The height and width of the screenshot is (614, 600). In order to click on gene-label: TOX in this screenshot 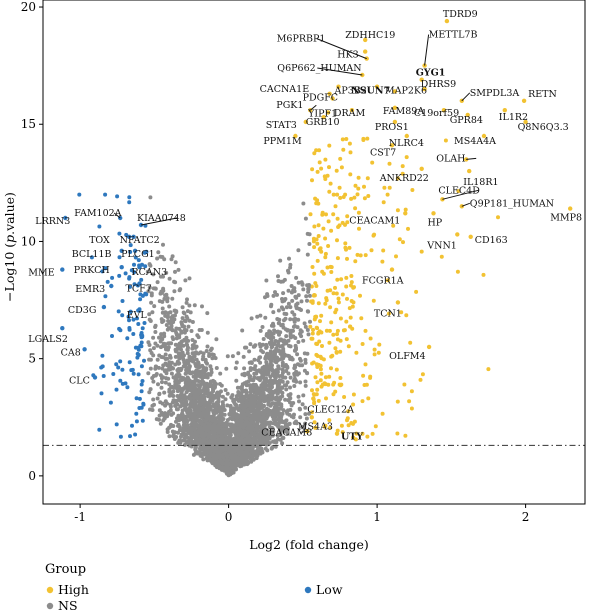, I will do `click(99, 240)`.